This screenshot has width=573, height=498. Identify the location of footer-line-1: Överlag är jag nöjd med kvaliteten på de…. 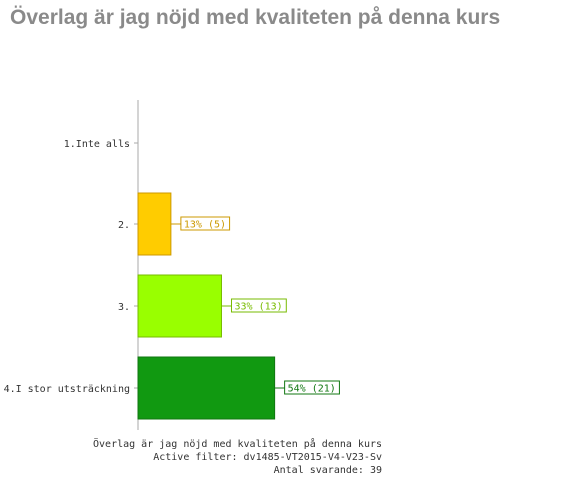
(237, 443).